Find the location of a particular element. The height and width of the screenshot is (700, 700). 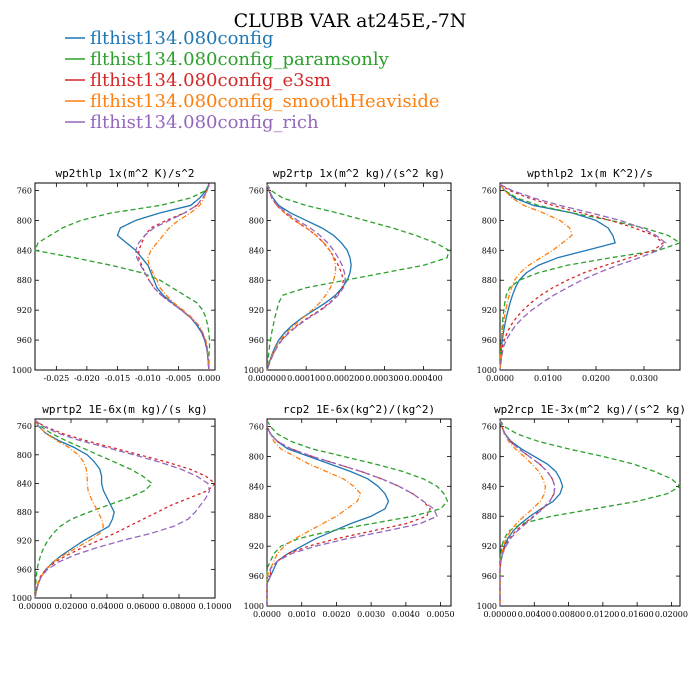

x-tick-label: 0.0010 is located at coordinates (302, 614).